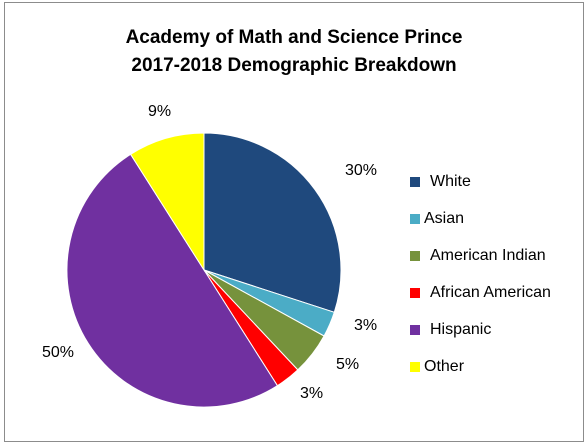  What do you see at coordinates (450, 181) in the screenshot?
I see `legend-label-white: White` at bounding box center [450, 181].